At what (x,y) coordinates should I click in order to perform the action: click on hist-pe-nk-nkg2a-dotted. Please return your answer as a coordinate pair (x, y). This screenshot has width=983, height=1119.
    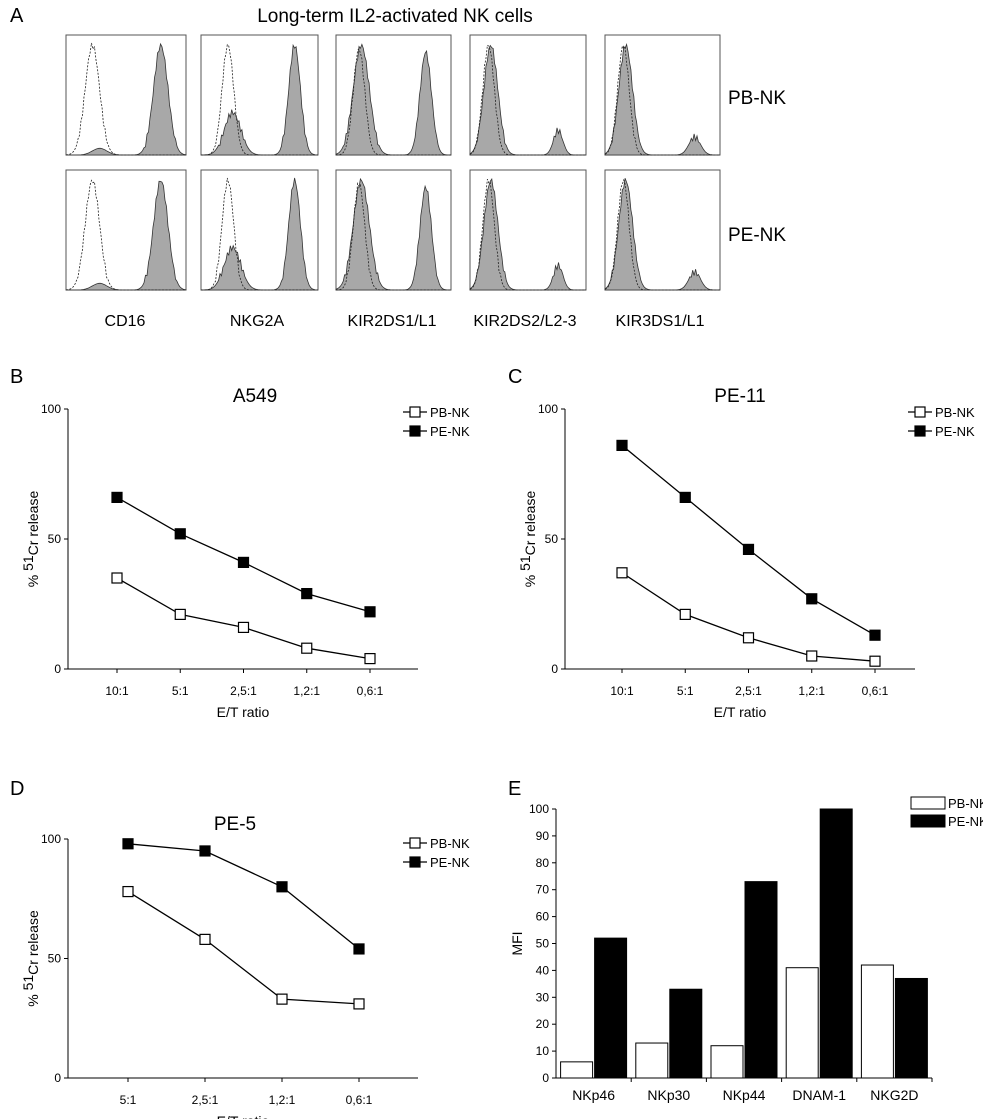
    Looking at the image, I should click on (259, 234).